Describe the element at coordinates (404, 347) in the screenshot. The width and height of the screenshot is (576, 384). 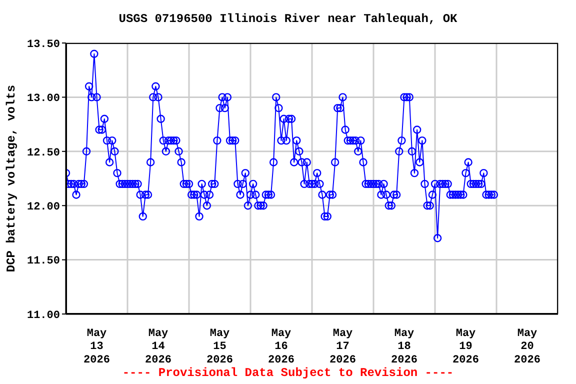
I see `x-tick-label: May 18 2026` at that location.